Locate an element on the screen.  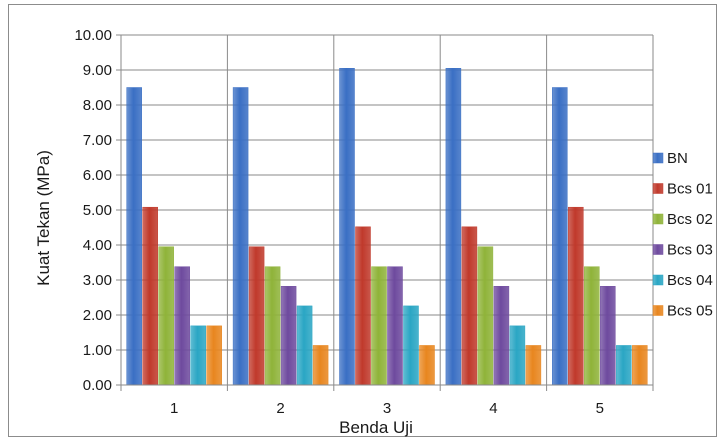
y-tick-label: 5.00 is located at coordinates (97, 210).